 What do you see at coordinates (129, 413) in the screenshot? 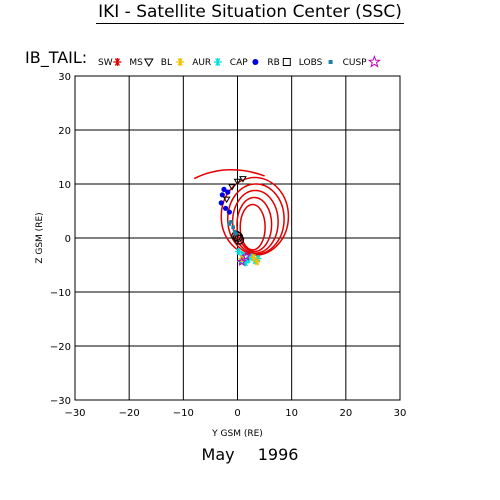
I see `x-tick-label: −20` at bounding box center [129, 413].